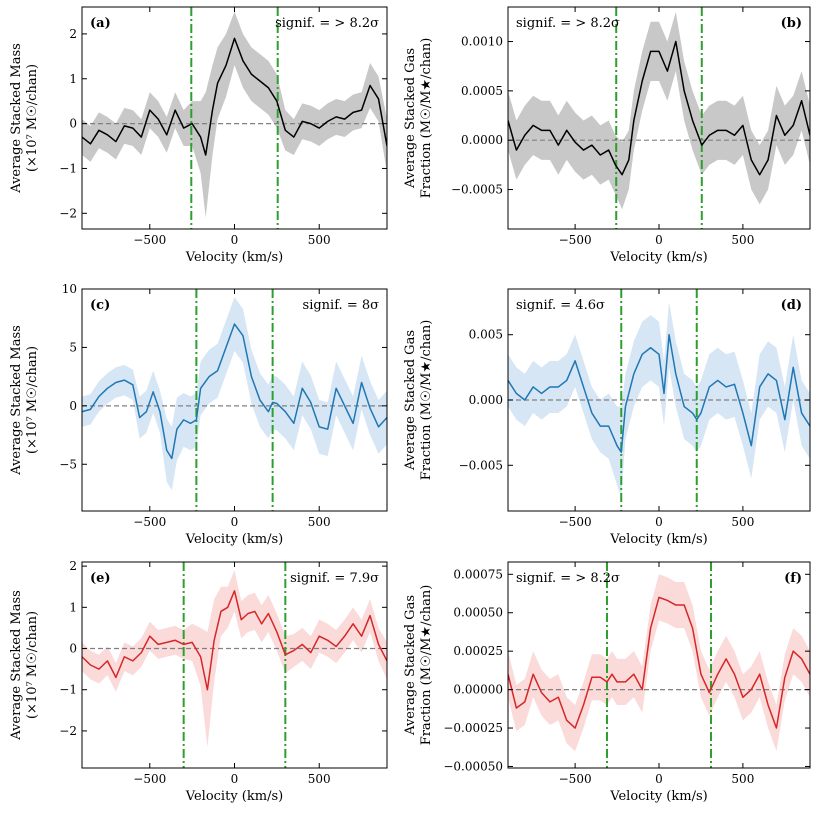  I want to click on y-tick-label: 10, so click(69, 289).